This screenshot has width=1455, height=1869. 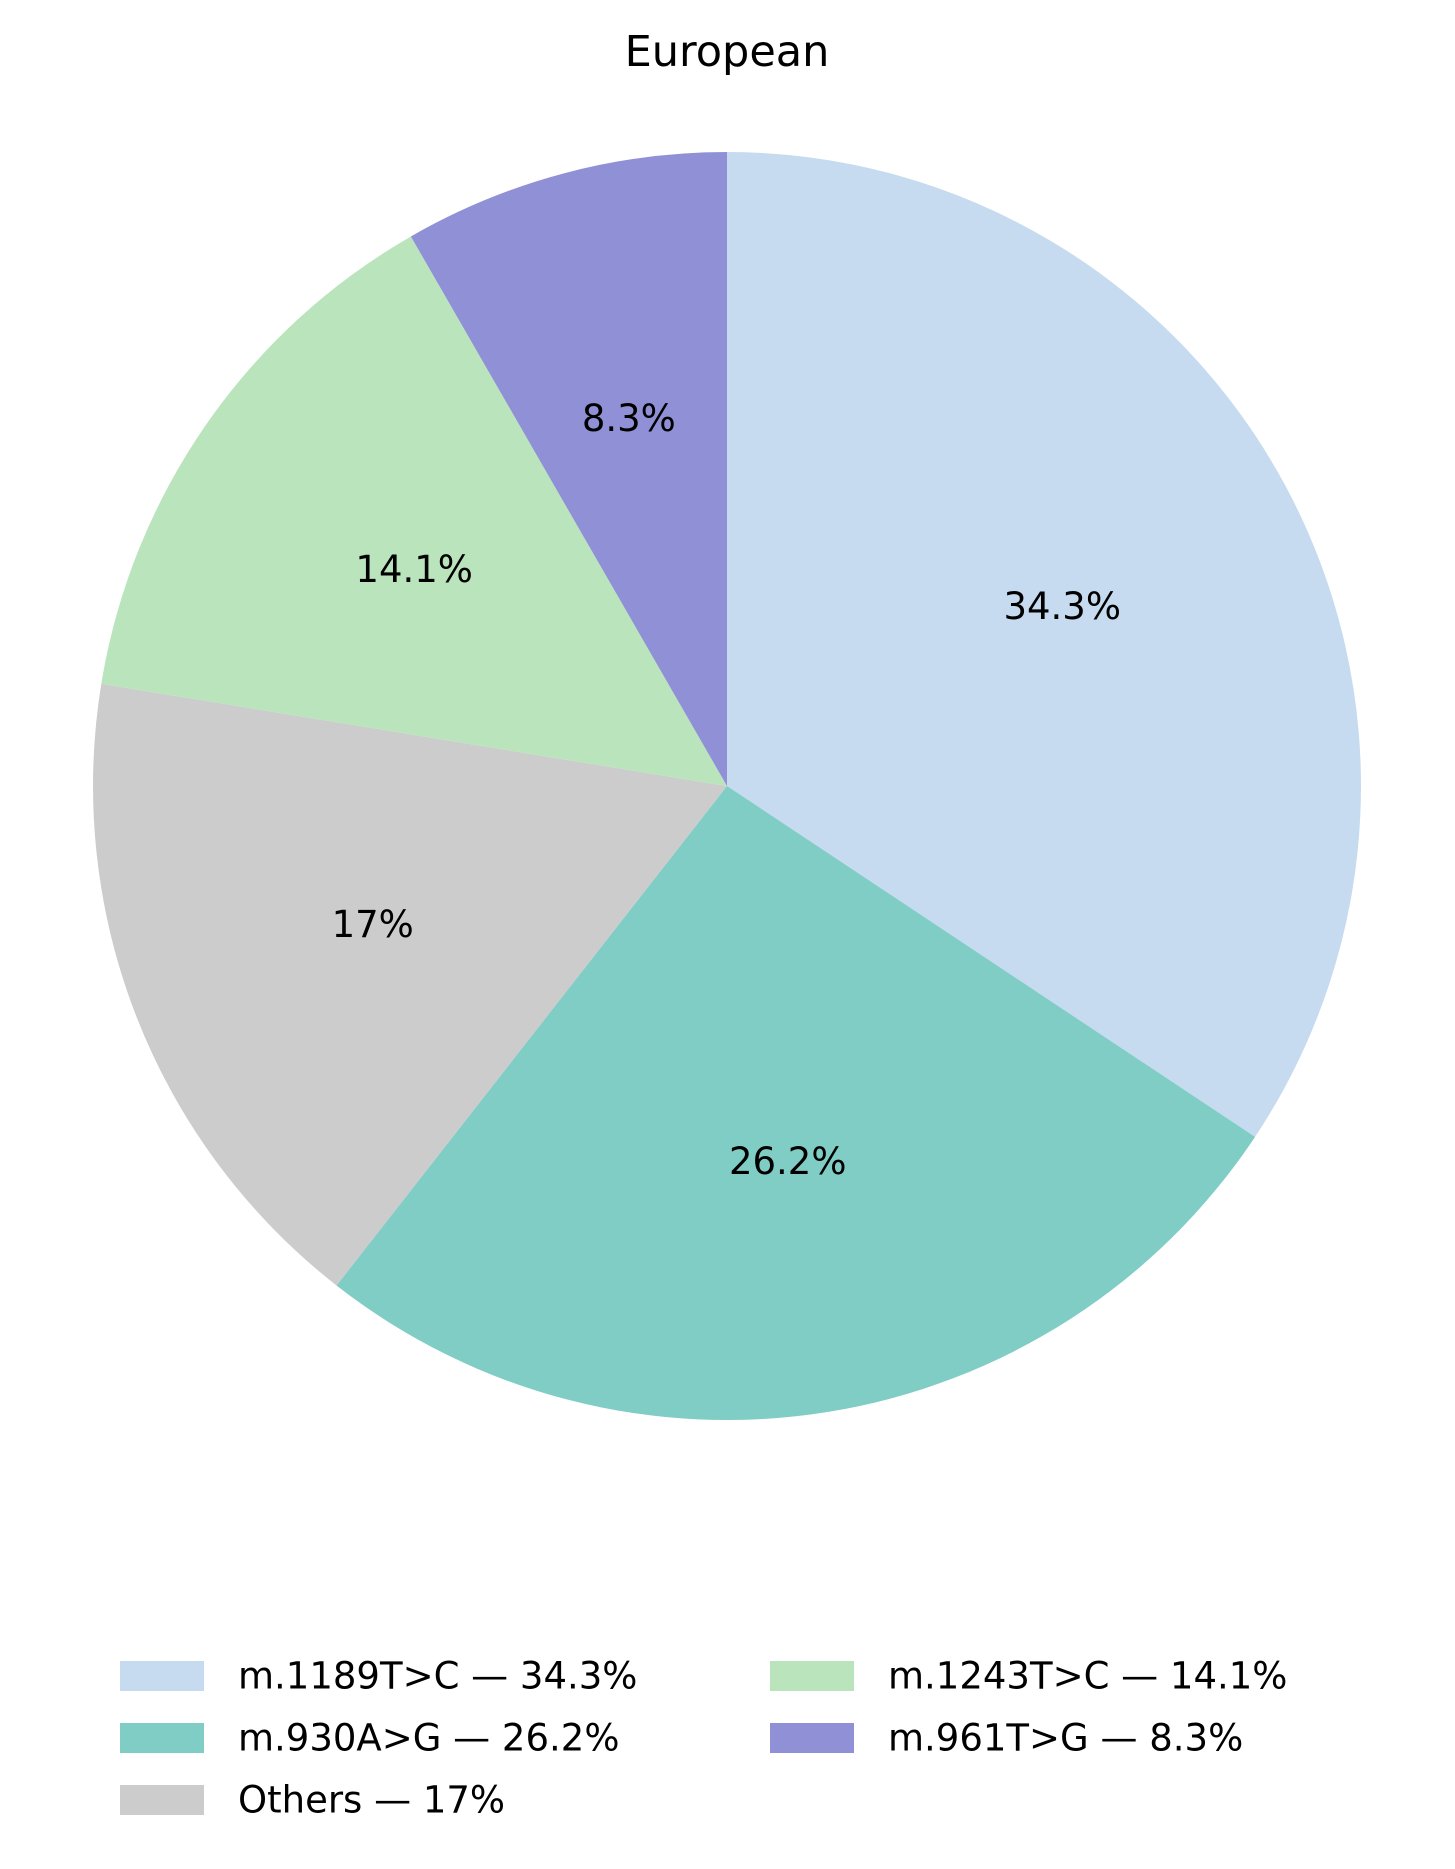 I want to click on legend-swatch-m-1243t-c, so click(x=812, y=1676).